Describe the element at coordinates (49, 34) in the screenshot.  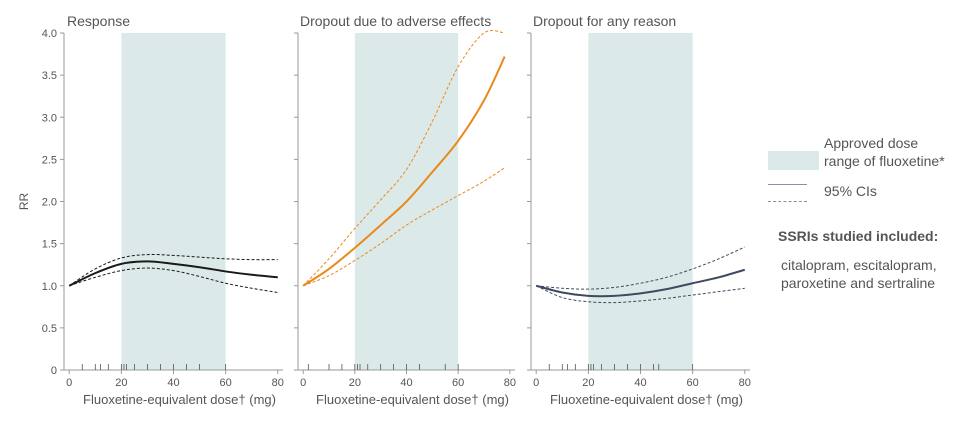
I see `y-tick-label: 4.0` at that location.